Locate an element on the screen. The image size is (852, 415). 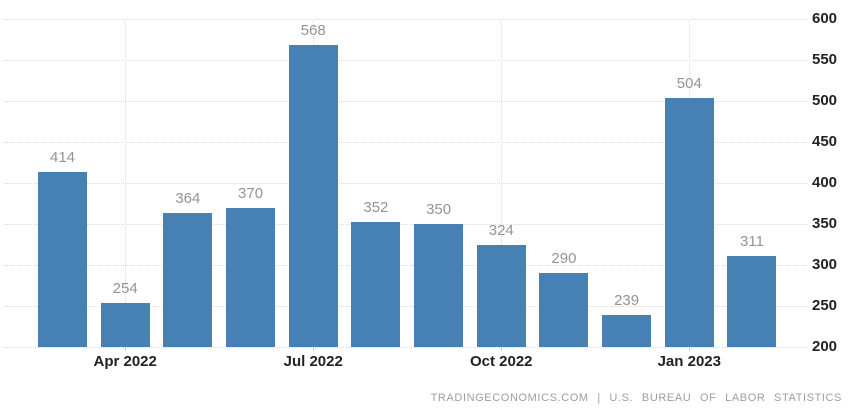
y-tick-label: 550 is located at coordinates (825, 59).